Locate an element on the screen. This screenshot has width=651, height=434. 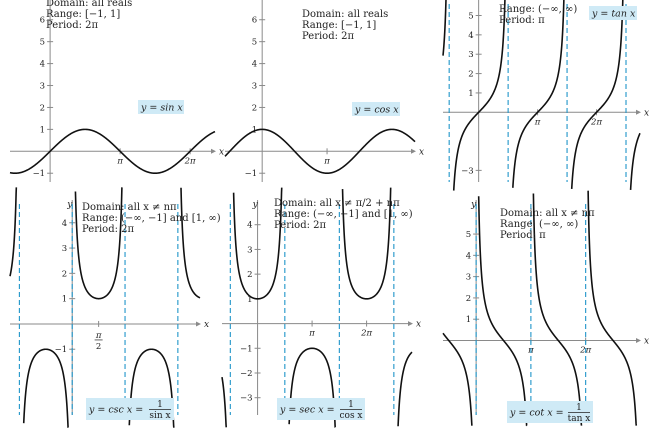
graph-info-line: Domain: all reals is located at coordinates (345, 14).